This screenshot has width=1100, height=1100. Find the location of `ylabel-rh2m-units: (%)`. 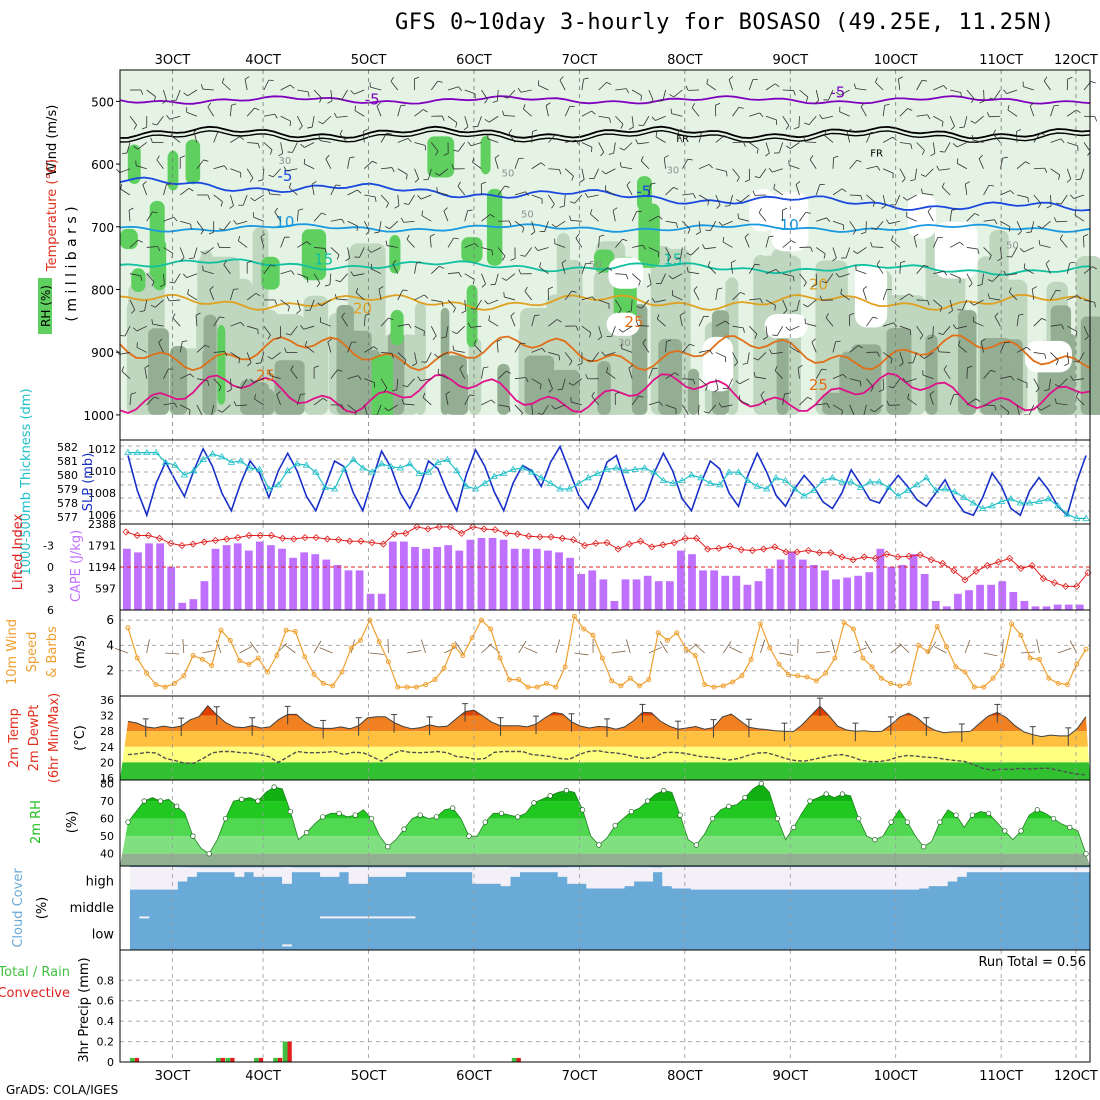

ylabel-rh2m-units: (%) is located at coordinates (72, 822).